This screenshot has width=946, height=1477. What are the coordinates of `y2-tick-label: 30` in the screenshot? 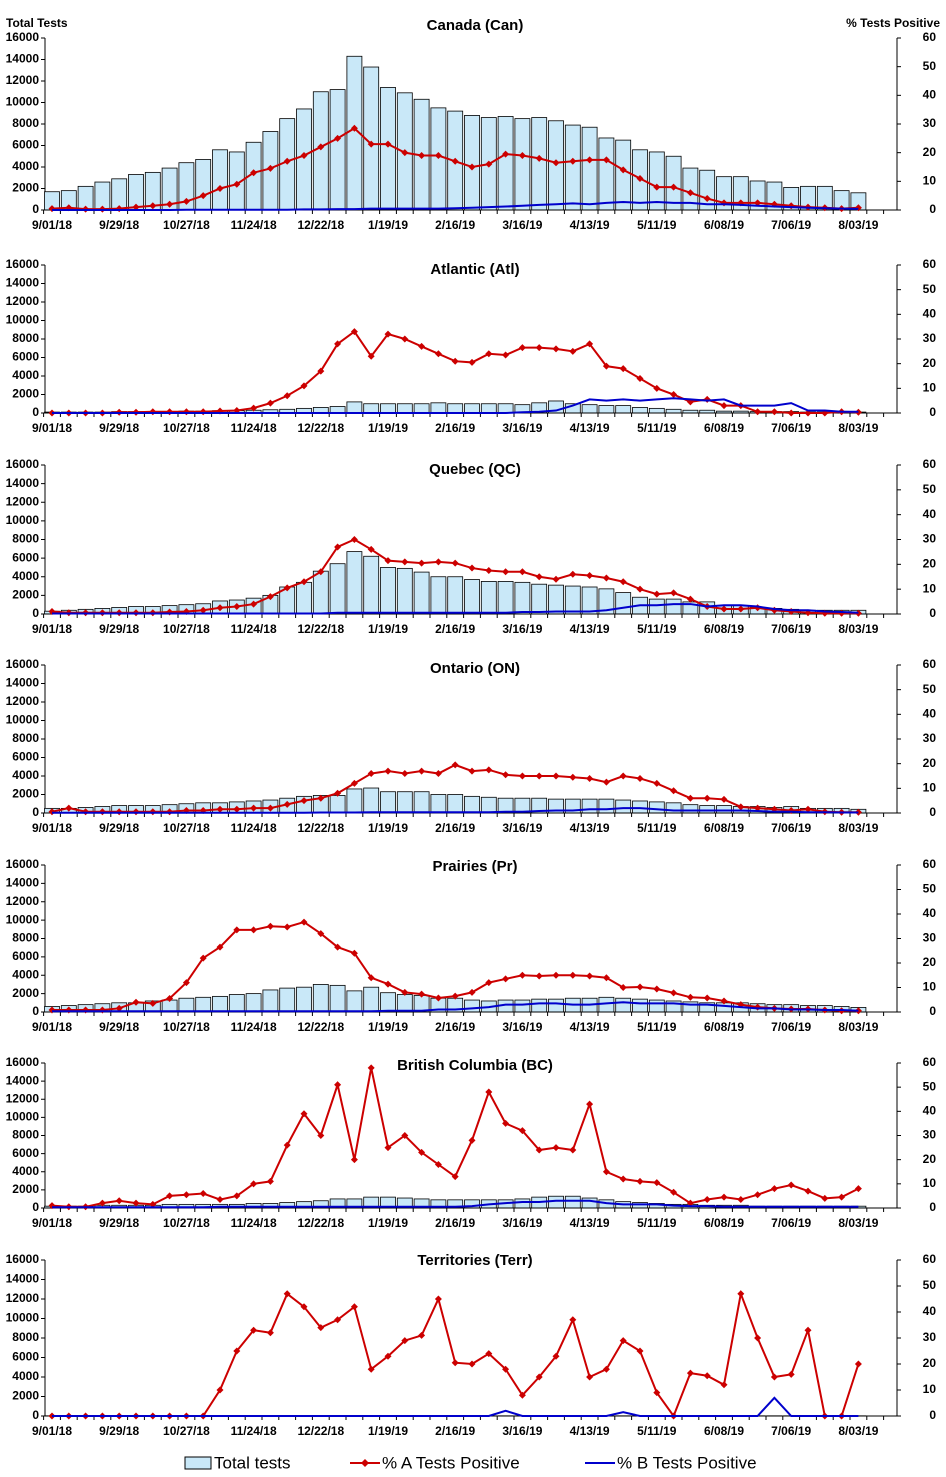 It's located at (930, 738).